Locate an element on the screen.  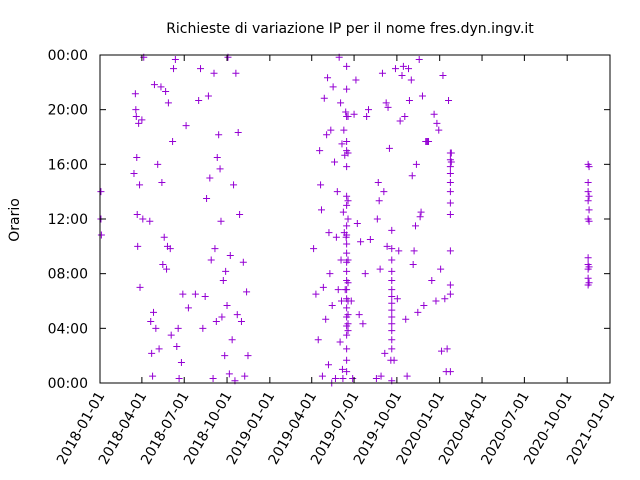
y-tick-label: 12:00 is located at coordinates (68, 220).